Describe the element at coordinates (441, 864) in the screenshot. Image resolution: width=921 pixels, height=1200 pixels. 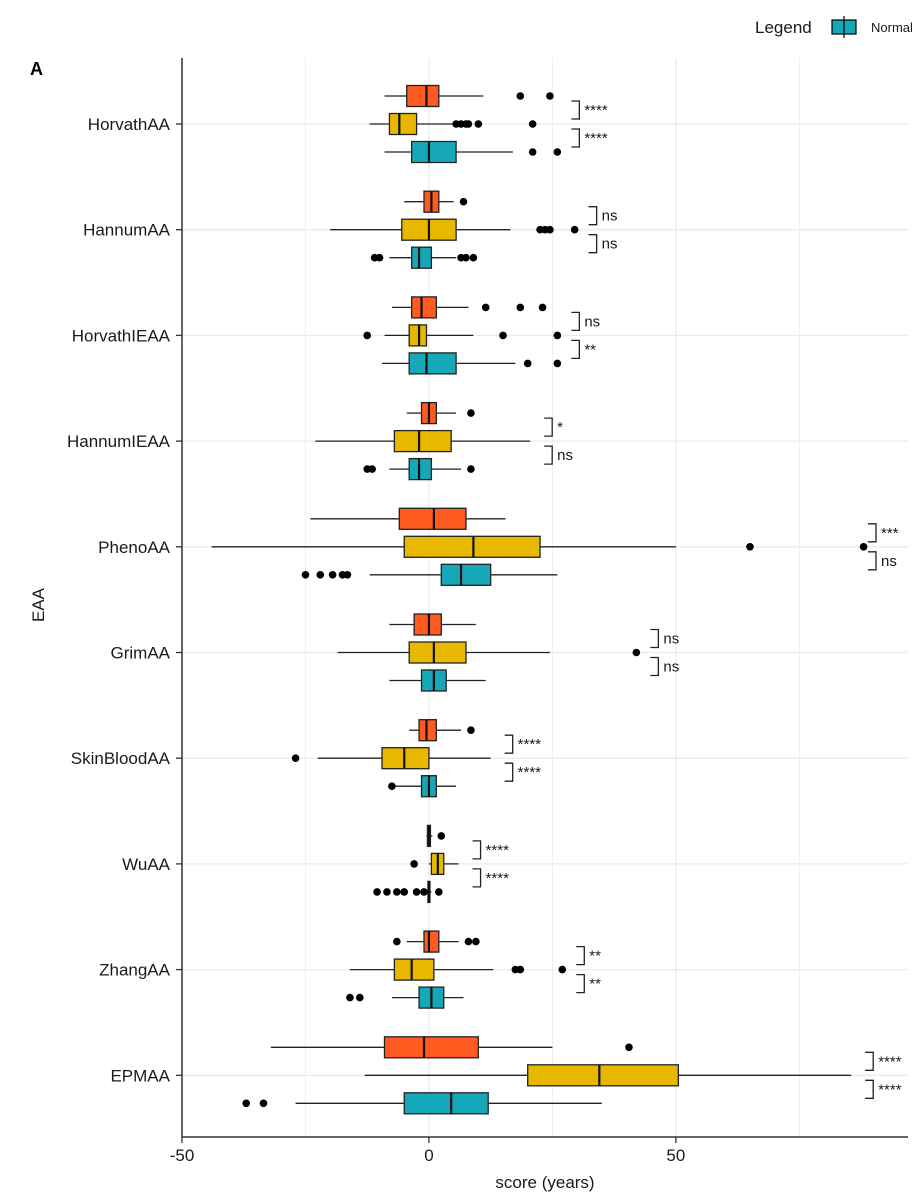
I see `box-group-wuaa: **** ****` at that location.